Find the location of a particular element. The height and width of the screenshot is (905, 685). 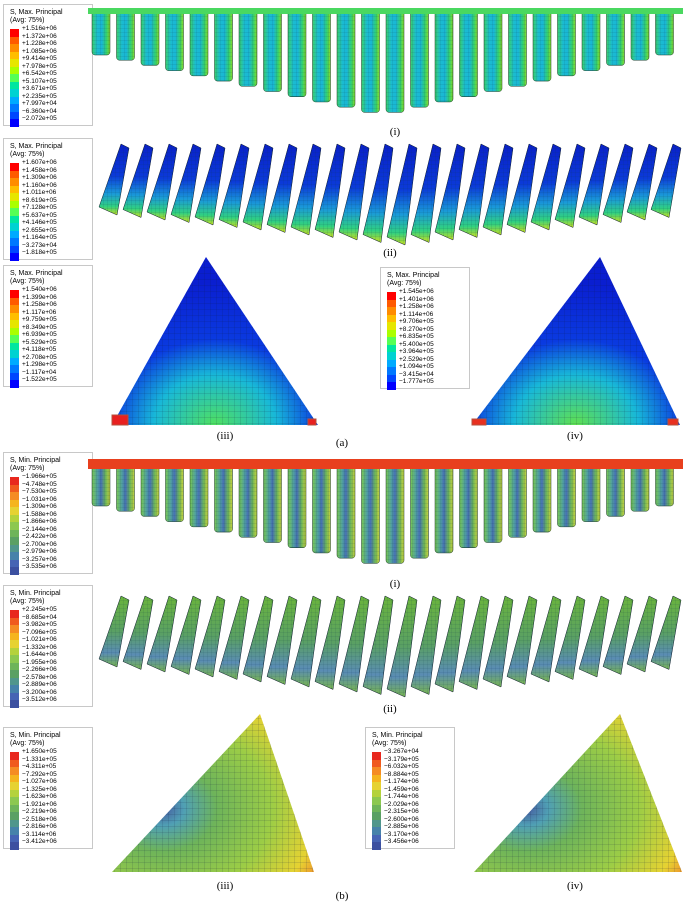

legend-value: −1.921e+06 is located at coordinates (39, 804).